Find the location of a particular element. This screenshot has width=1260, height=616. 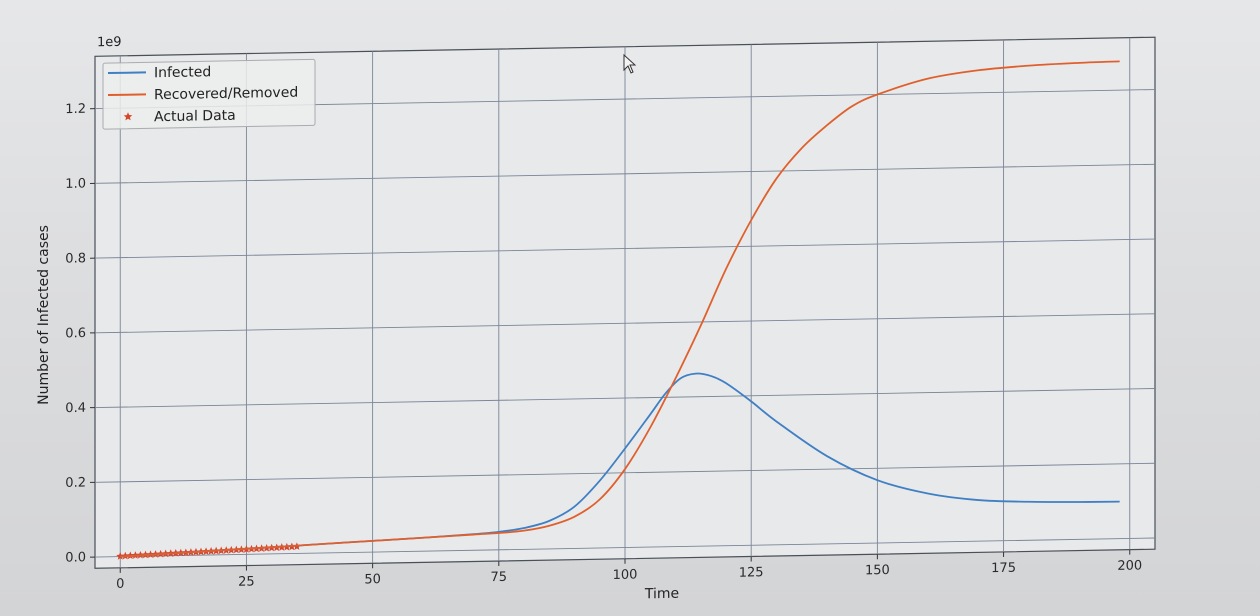

legend-label: Actual Data is located at coordinates (195, 116).